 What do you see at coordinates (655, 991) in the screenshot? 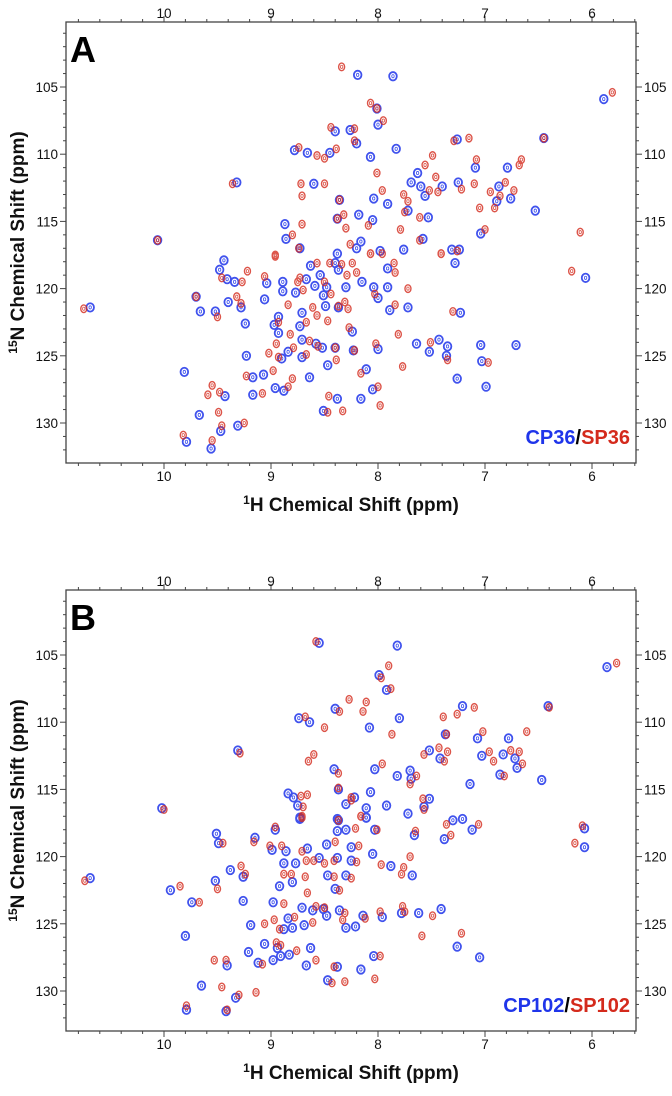
I see `y-tick-label-right: 130` at bounding box center [655, 991].